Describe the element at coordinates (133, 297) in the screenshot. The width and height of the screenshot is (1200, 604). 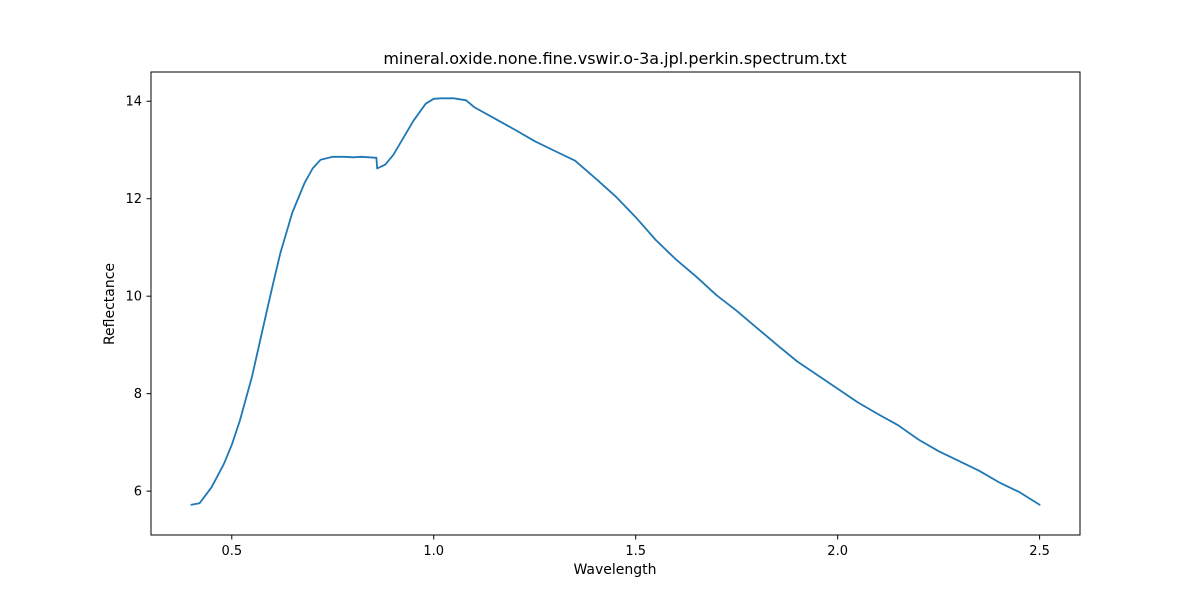
I see `y-tick-label: 10` at that location.